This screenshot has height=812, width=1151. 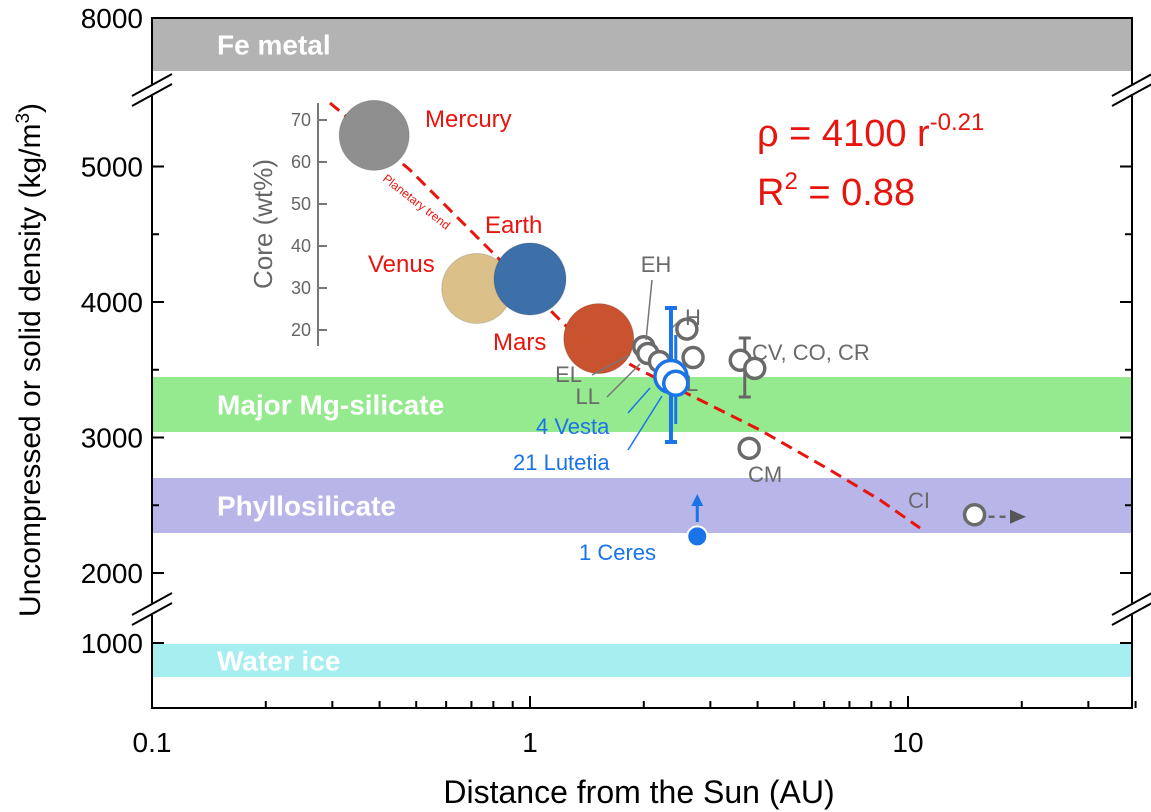 I want to click on ceres-arrow-head, so click(x=697, y=500).